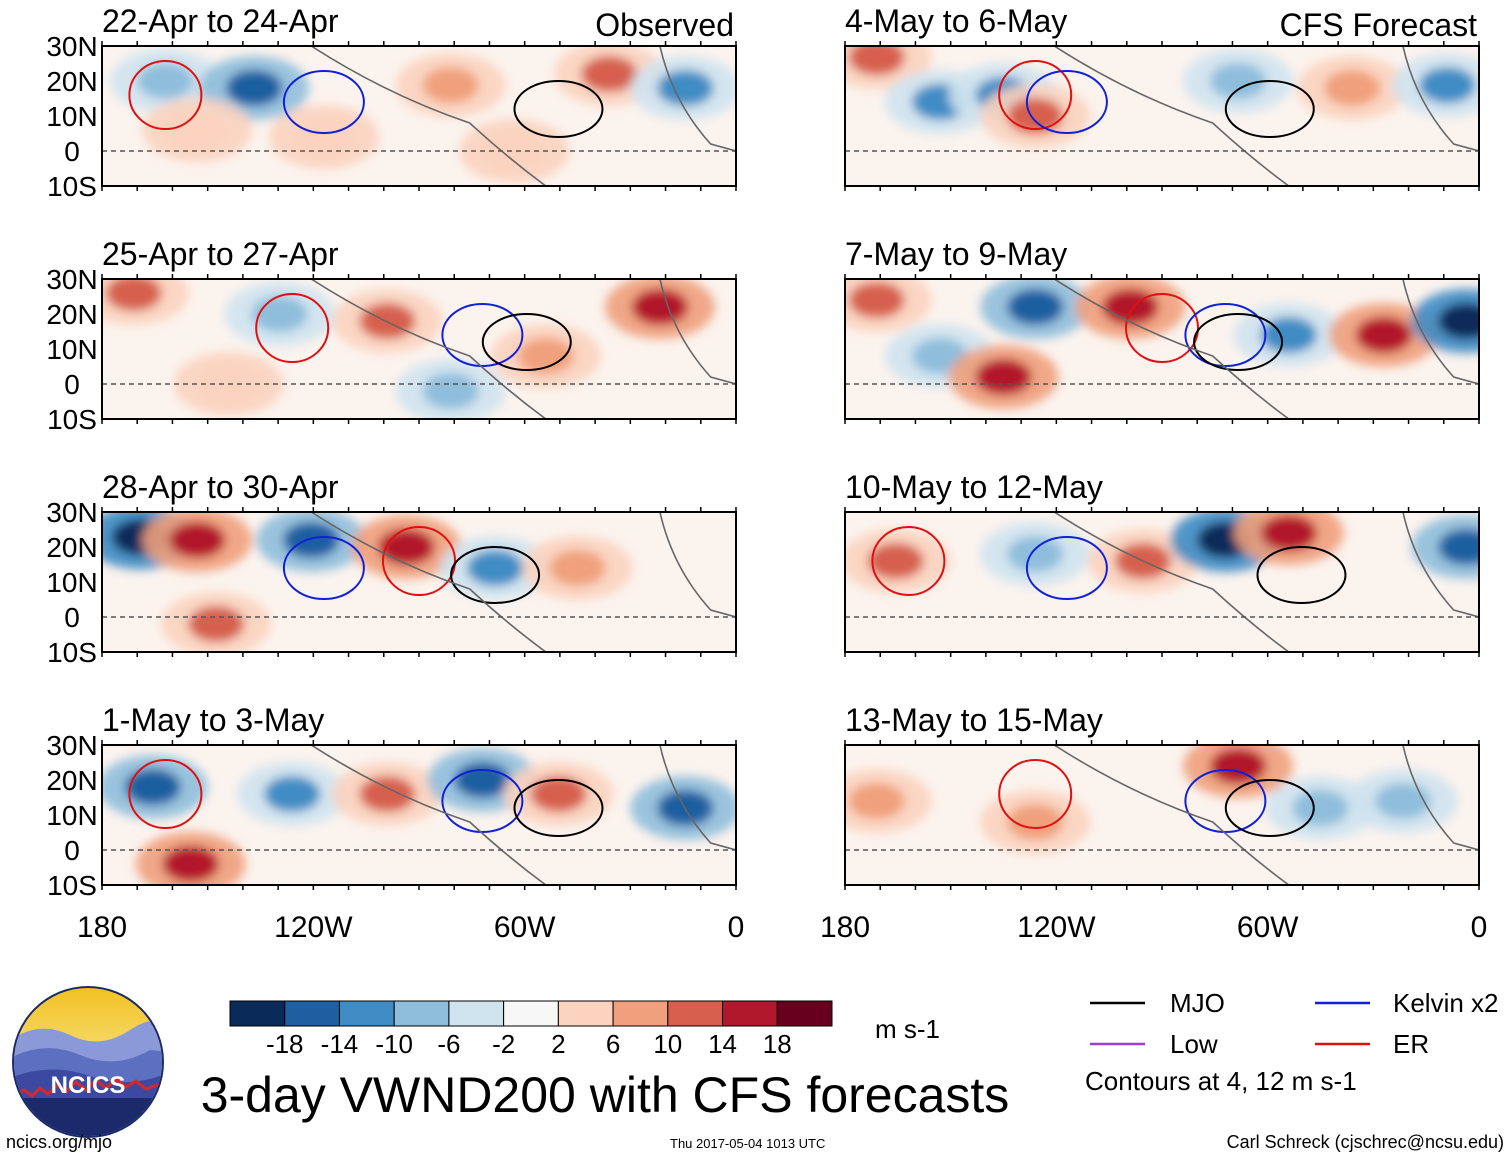 This screenshot has height=1158, width=1510. What do you see at coordinates (722, 1044) in the screenshot?
I see `colorbar-tick-label: 14` at bounding box center [722, 1044].